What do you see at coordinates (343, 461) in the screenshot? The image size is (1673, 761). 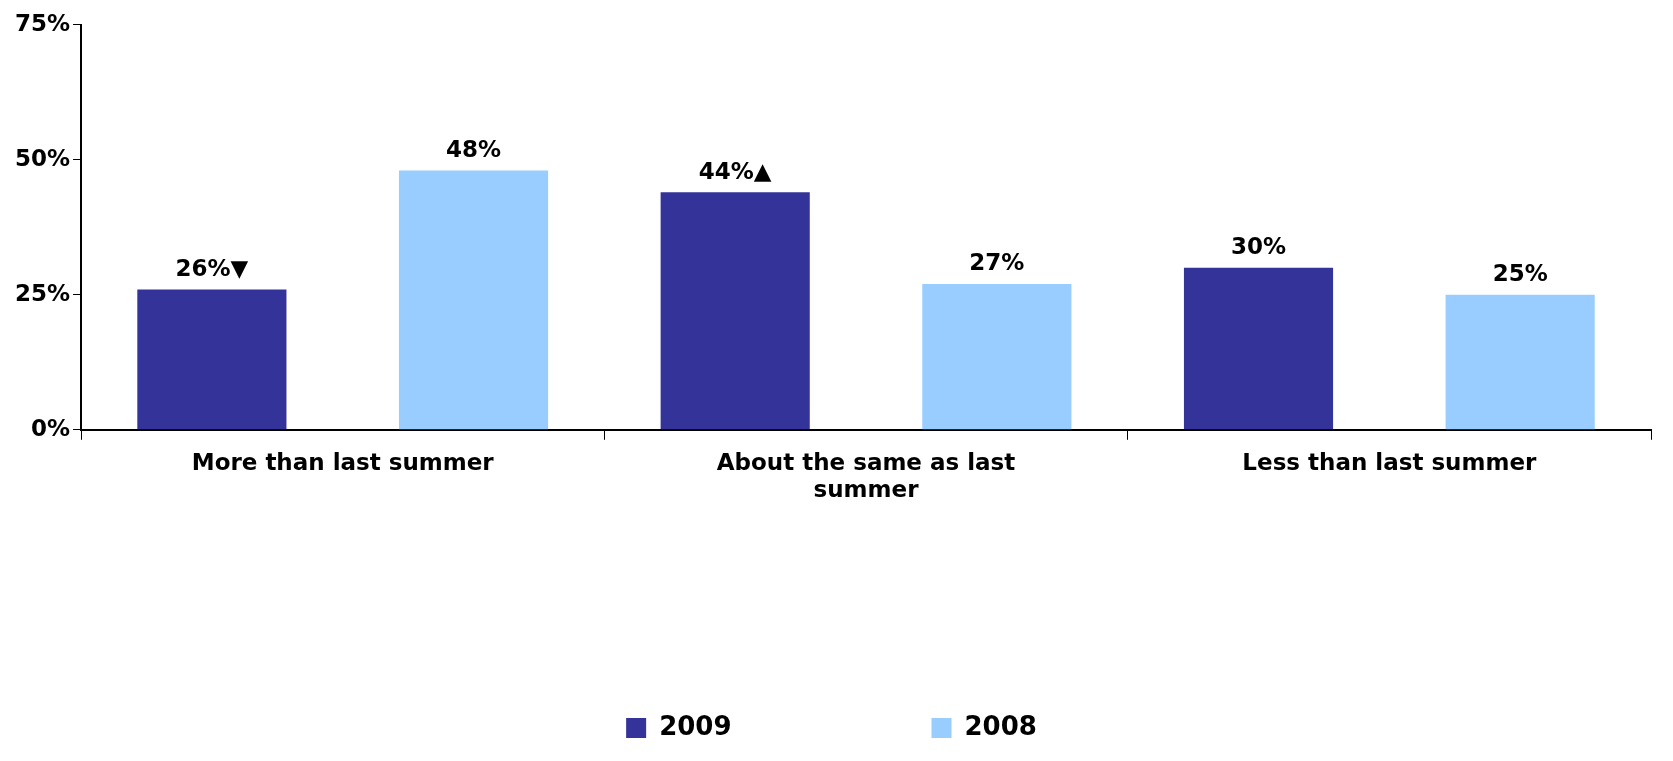 I see `x-tick-label: More than last summer` at bounding box center [343, 461].